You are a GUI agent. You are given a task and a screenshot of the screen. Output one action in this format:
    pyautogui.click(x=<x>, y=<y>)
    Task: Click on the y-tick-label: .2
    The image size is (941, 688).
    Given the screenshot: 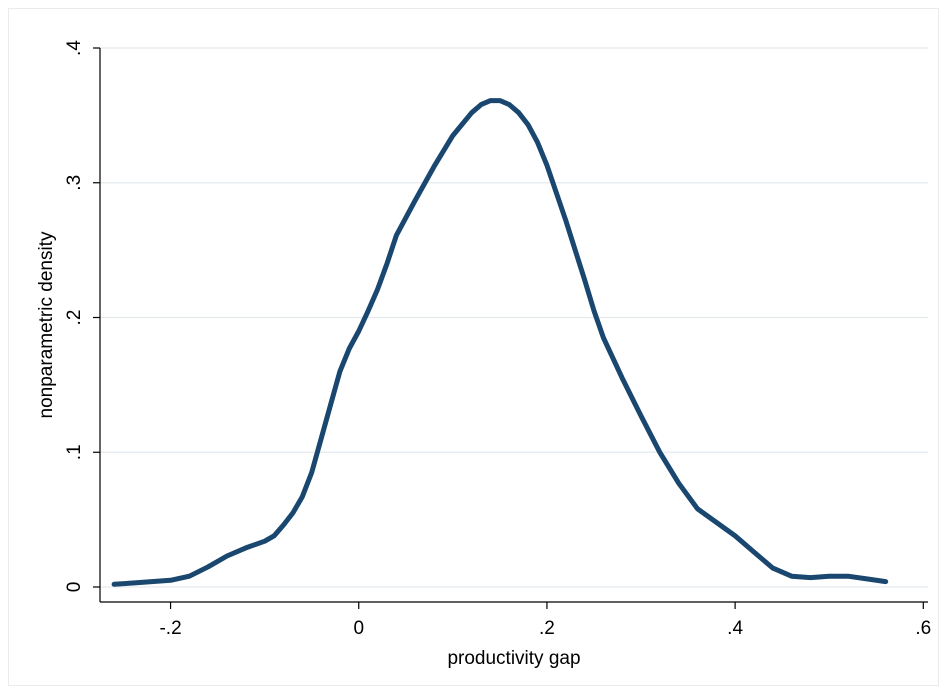 What is the action you would take?
    pyautogui.click(x=74, y=318)
    